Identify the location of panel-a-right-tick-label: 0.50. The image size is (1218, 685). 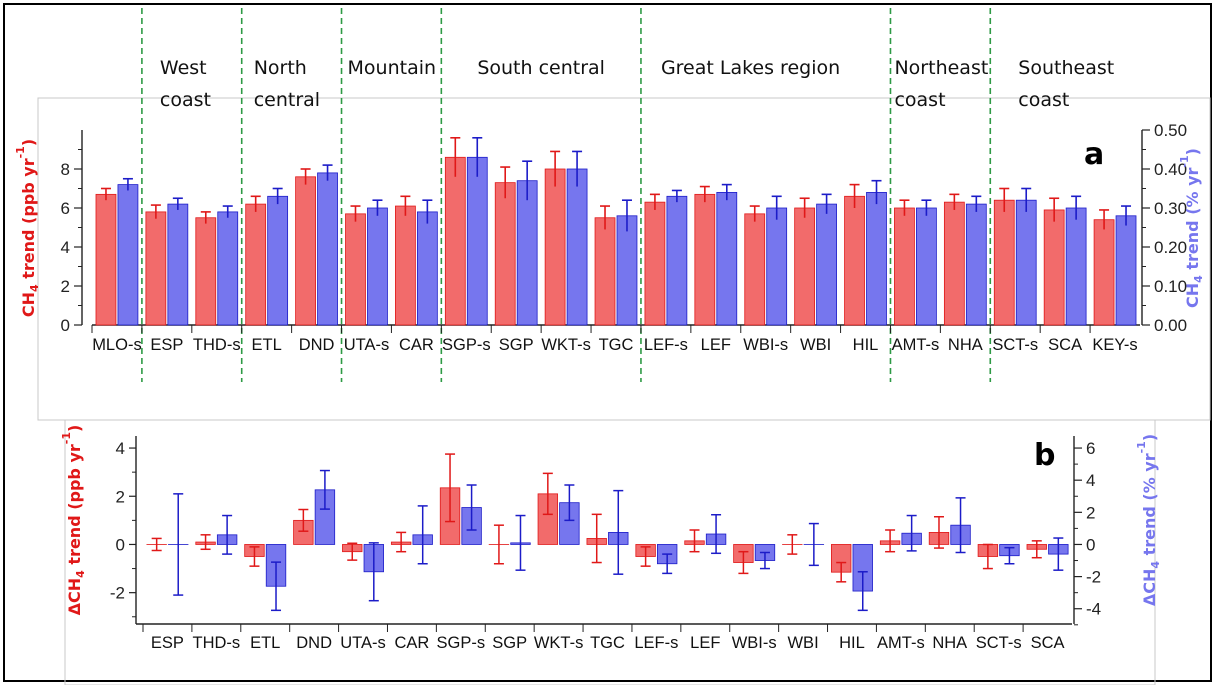
(1170, 130).